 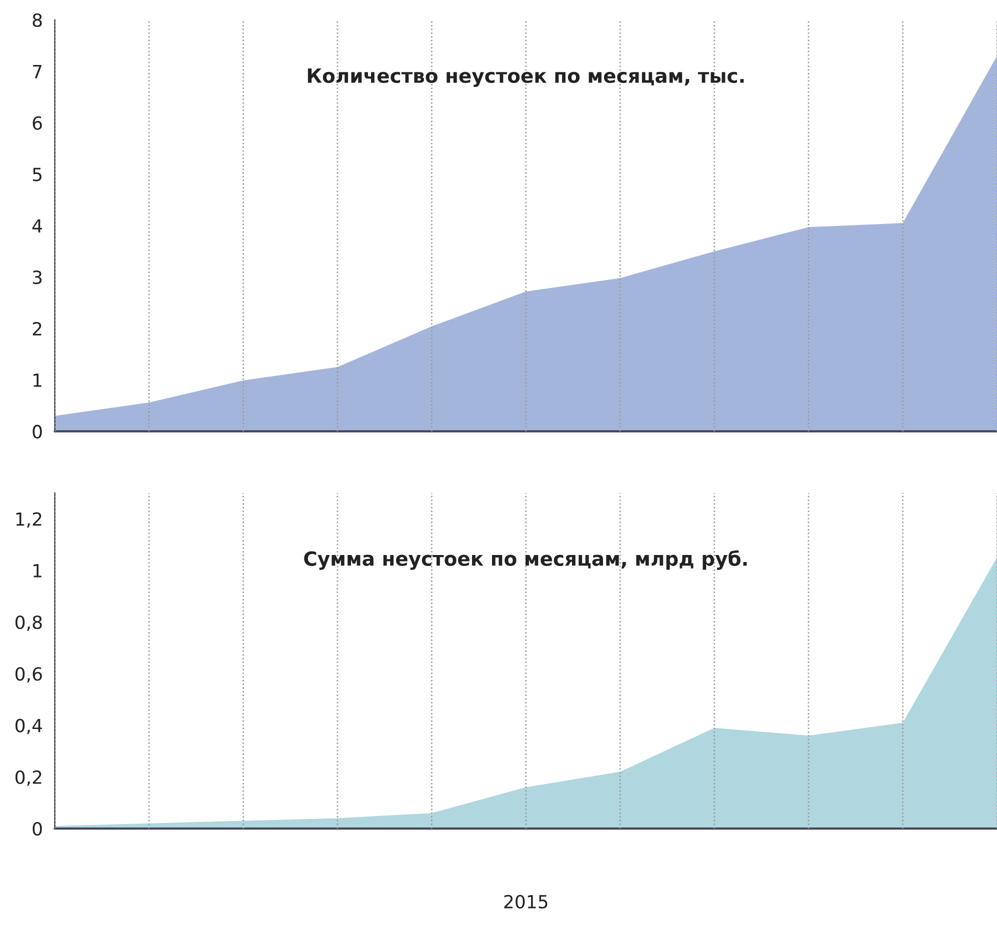 I want to click on y-tick-label: 4, so click(x=37, y=225).